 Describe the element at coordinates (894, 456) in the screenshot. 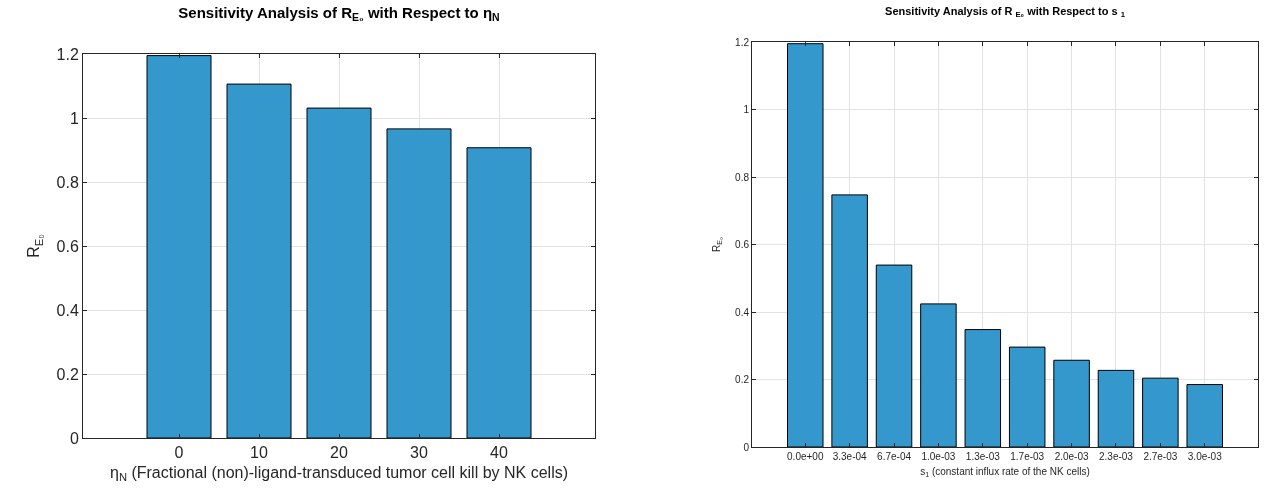

I see `x-tick-label: 6.7e-04` at that location.